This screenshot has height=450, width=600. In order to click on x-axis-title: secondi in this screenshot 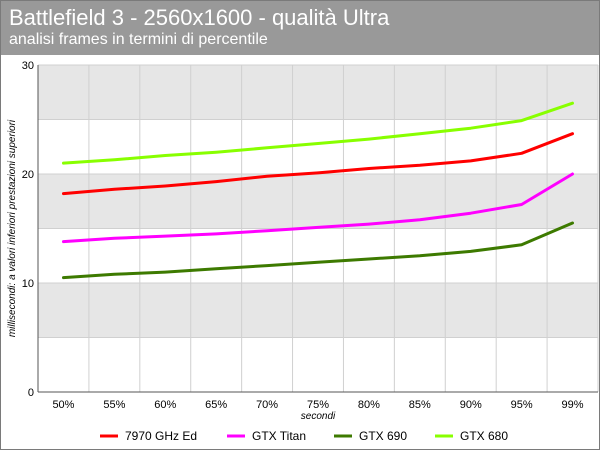, I will do `click(318, 416)`.